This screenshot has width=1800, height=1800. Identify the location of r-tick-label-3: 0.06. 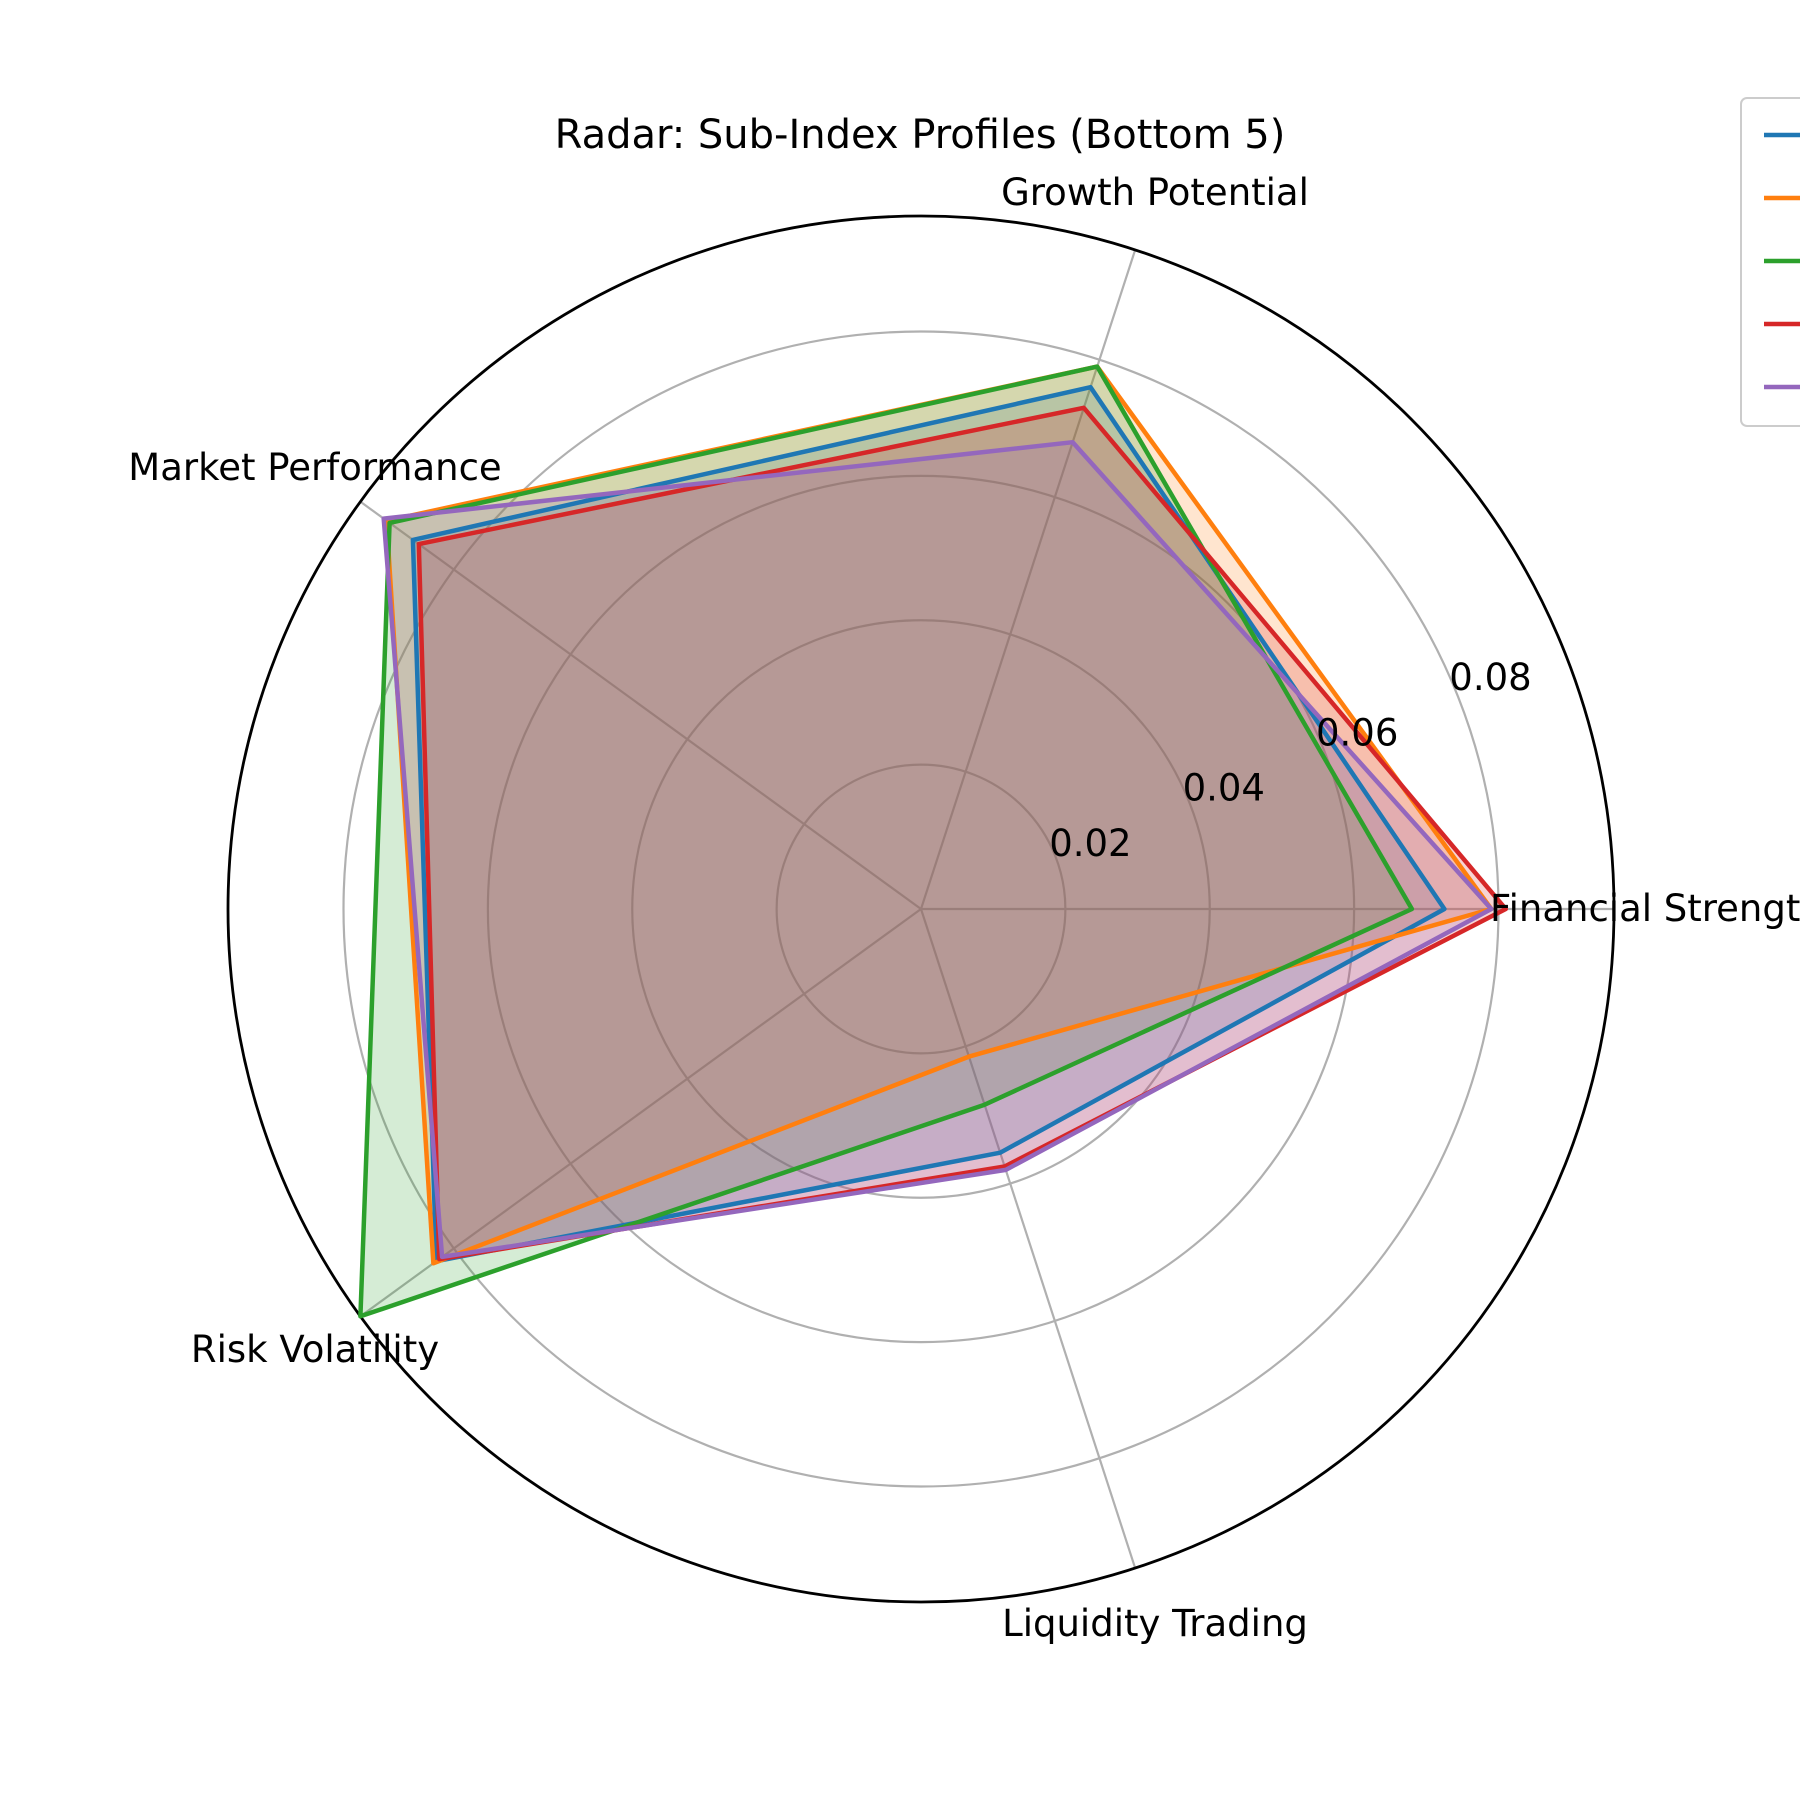
(1357, 732).